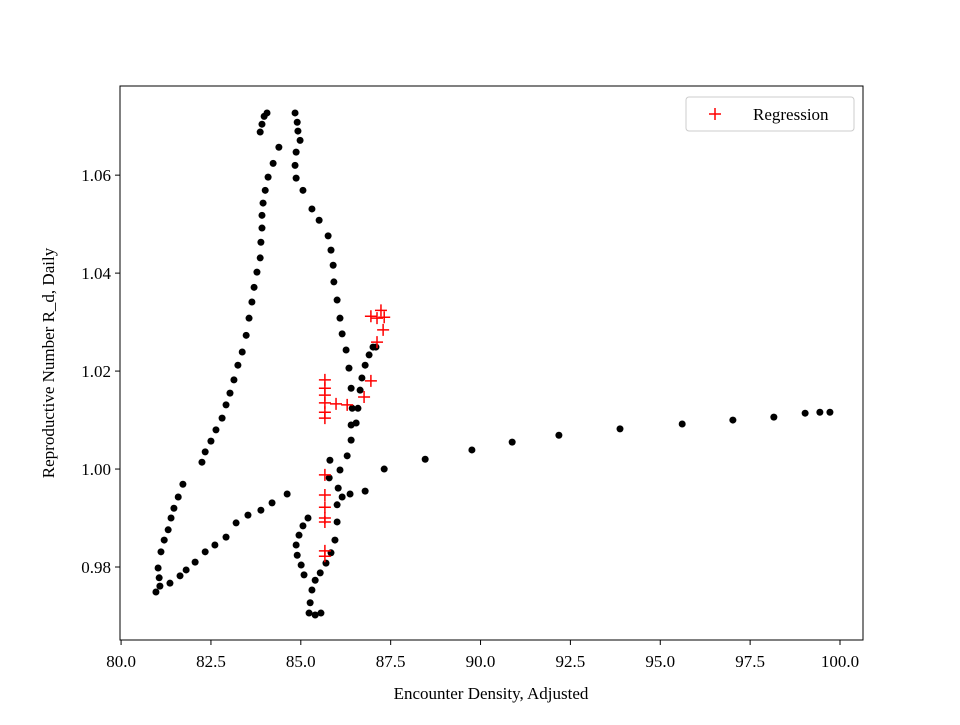 Image resolution: width=960 pixels, height=725 pixels. Describe the element at coordinates (48, 362) in the screenshot. I see `y-axis-label: Reproductive Number R_d, Daily` at that location.